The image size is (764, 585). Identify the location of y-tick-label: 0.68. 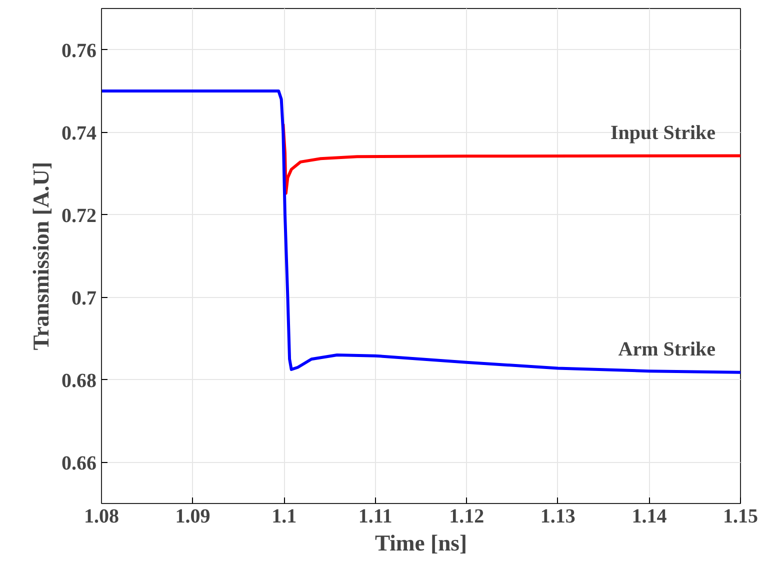
(79, 381).